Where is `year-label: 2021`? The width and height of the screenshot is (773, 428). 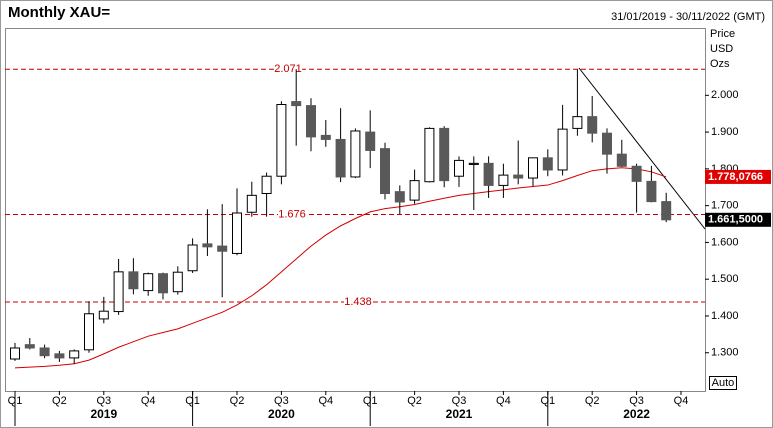
year-label: 2021 is located at coordinates (459, 414).